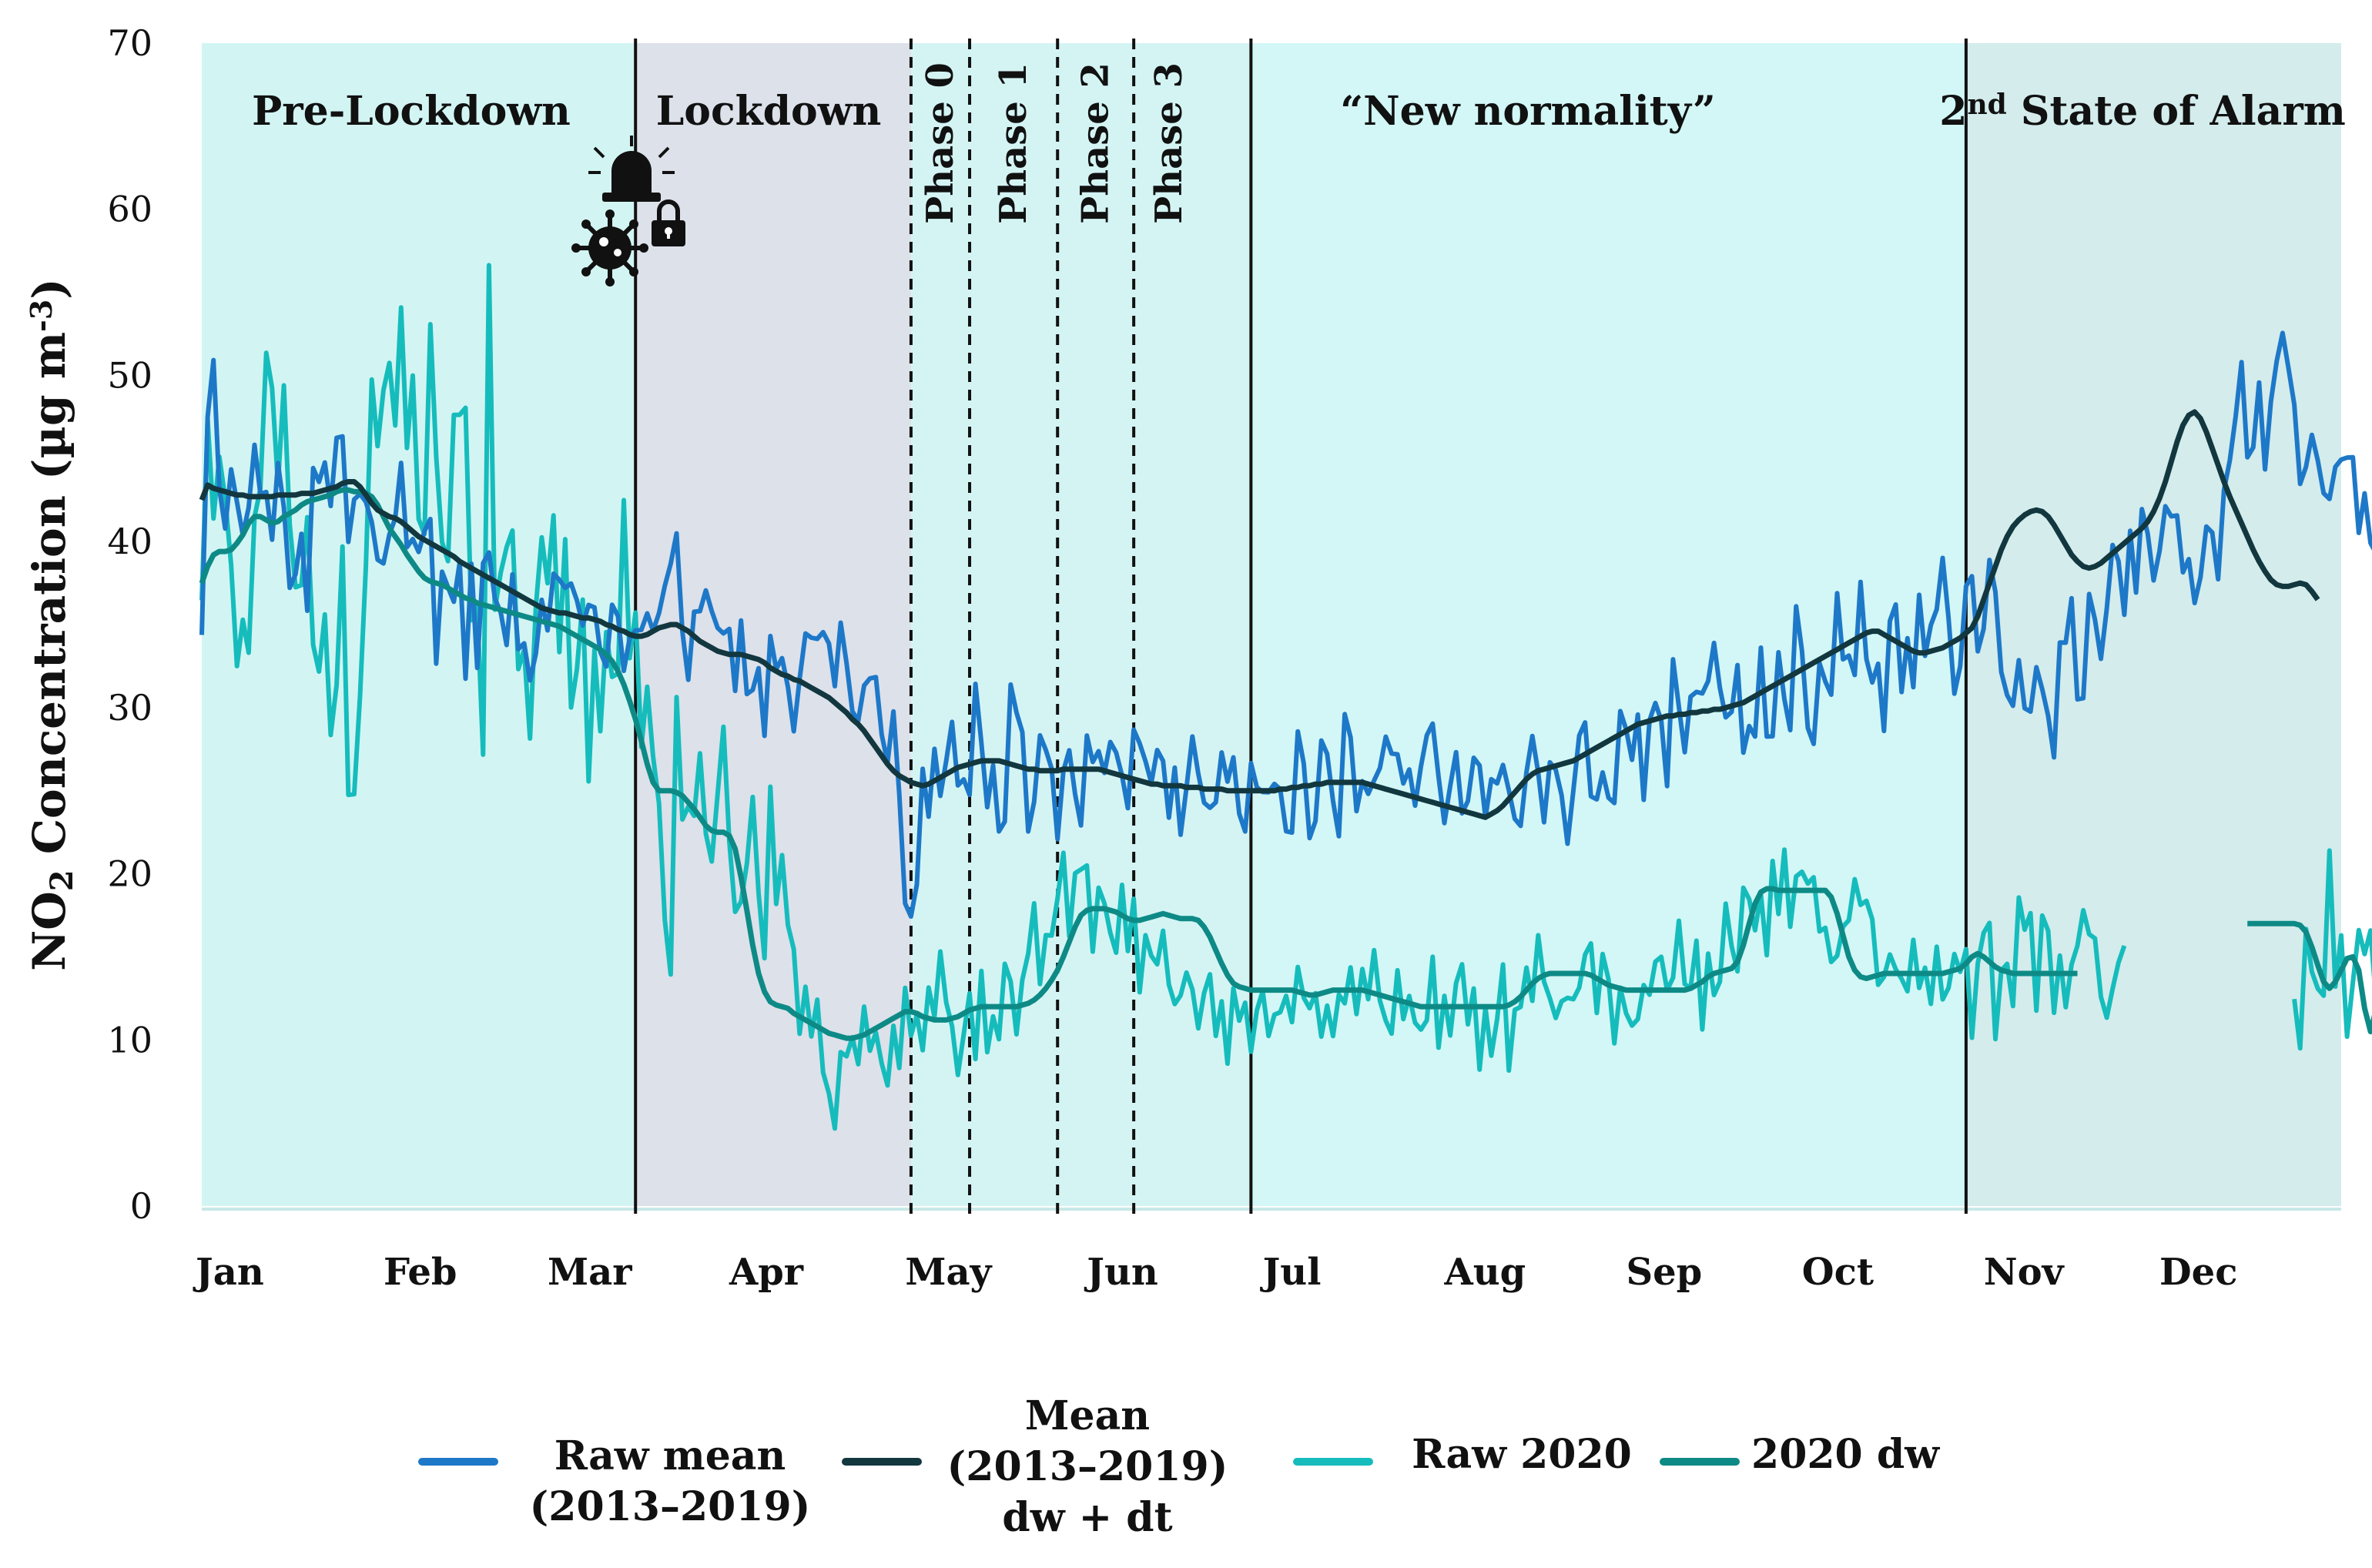  I want to click on alarm-label-part: State of Alarm, so click(2176, 112).